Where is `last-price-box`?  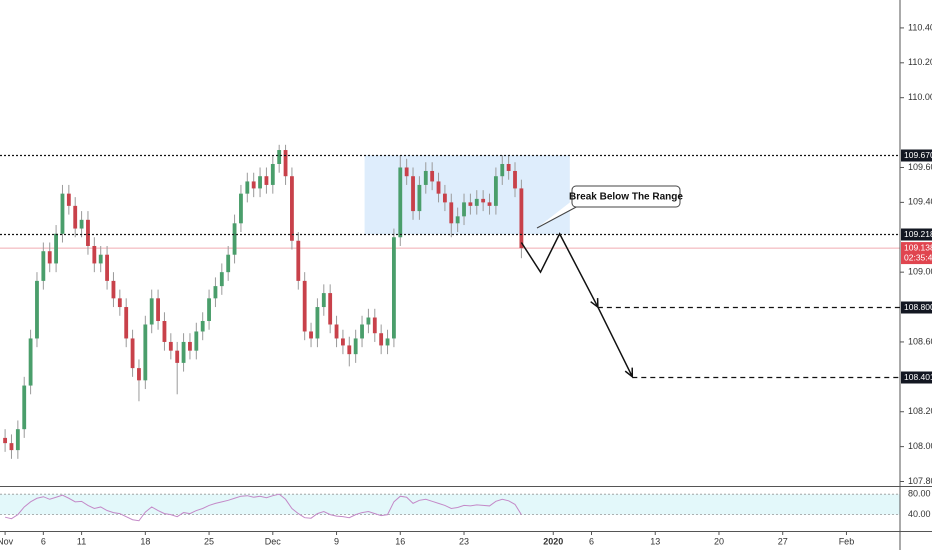 last-price-box is located at coordinates (916, 253).